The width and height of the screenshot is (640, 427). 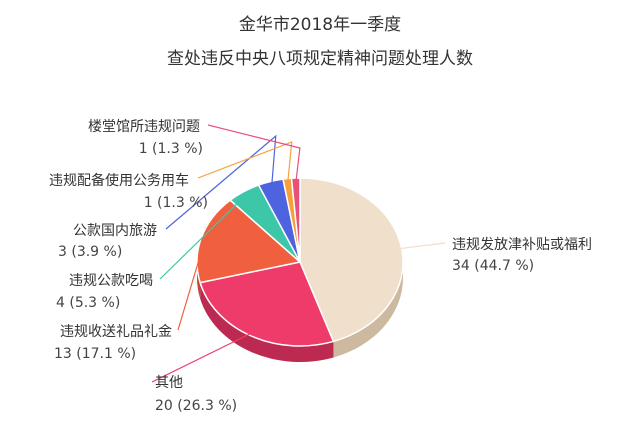 I want to click on slice-label-4: 公款国内旅游, so click(x=115, y=231).